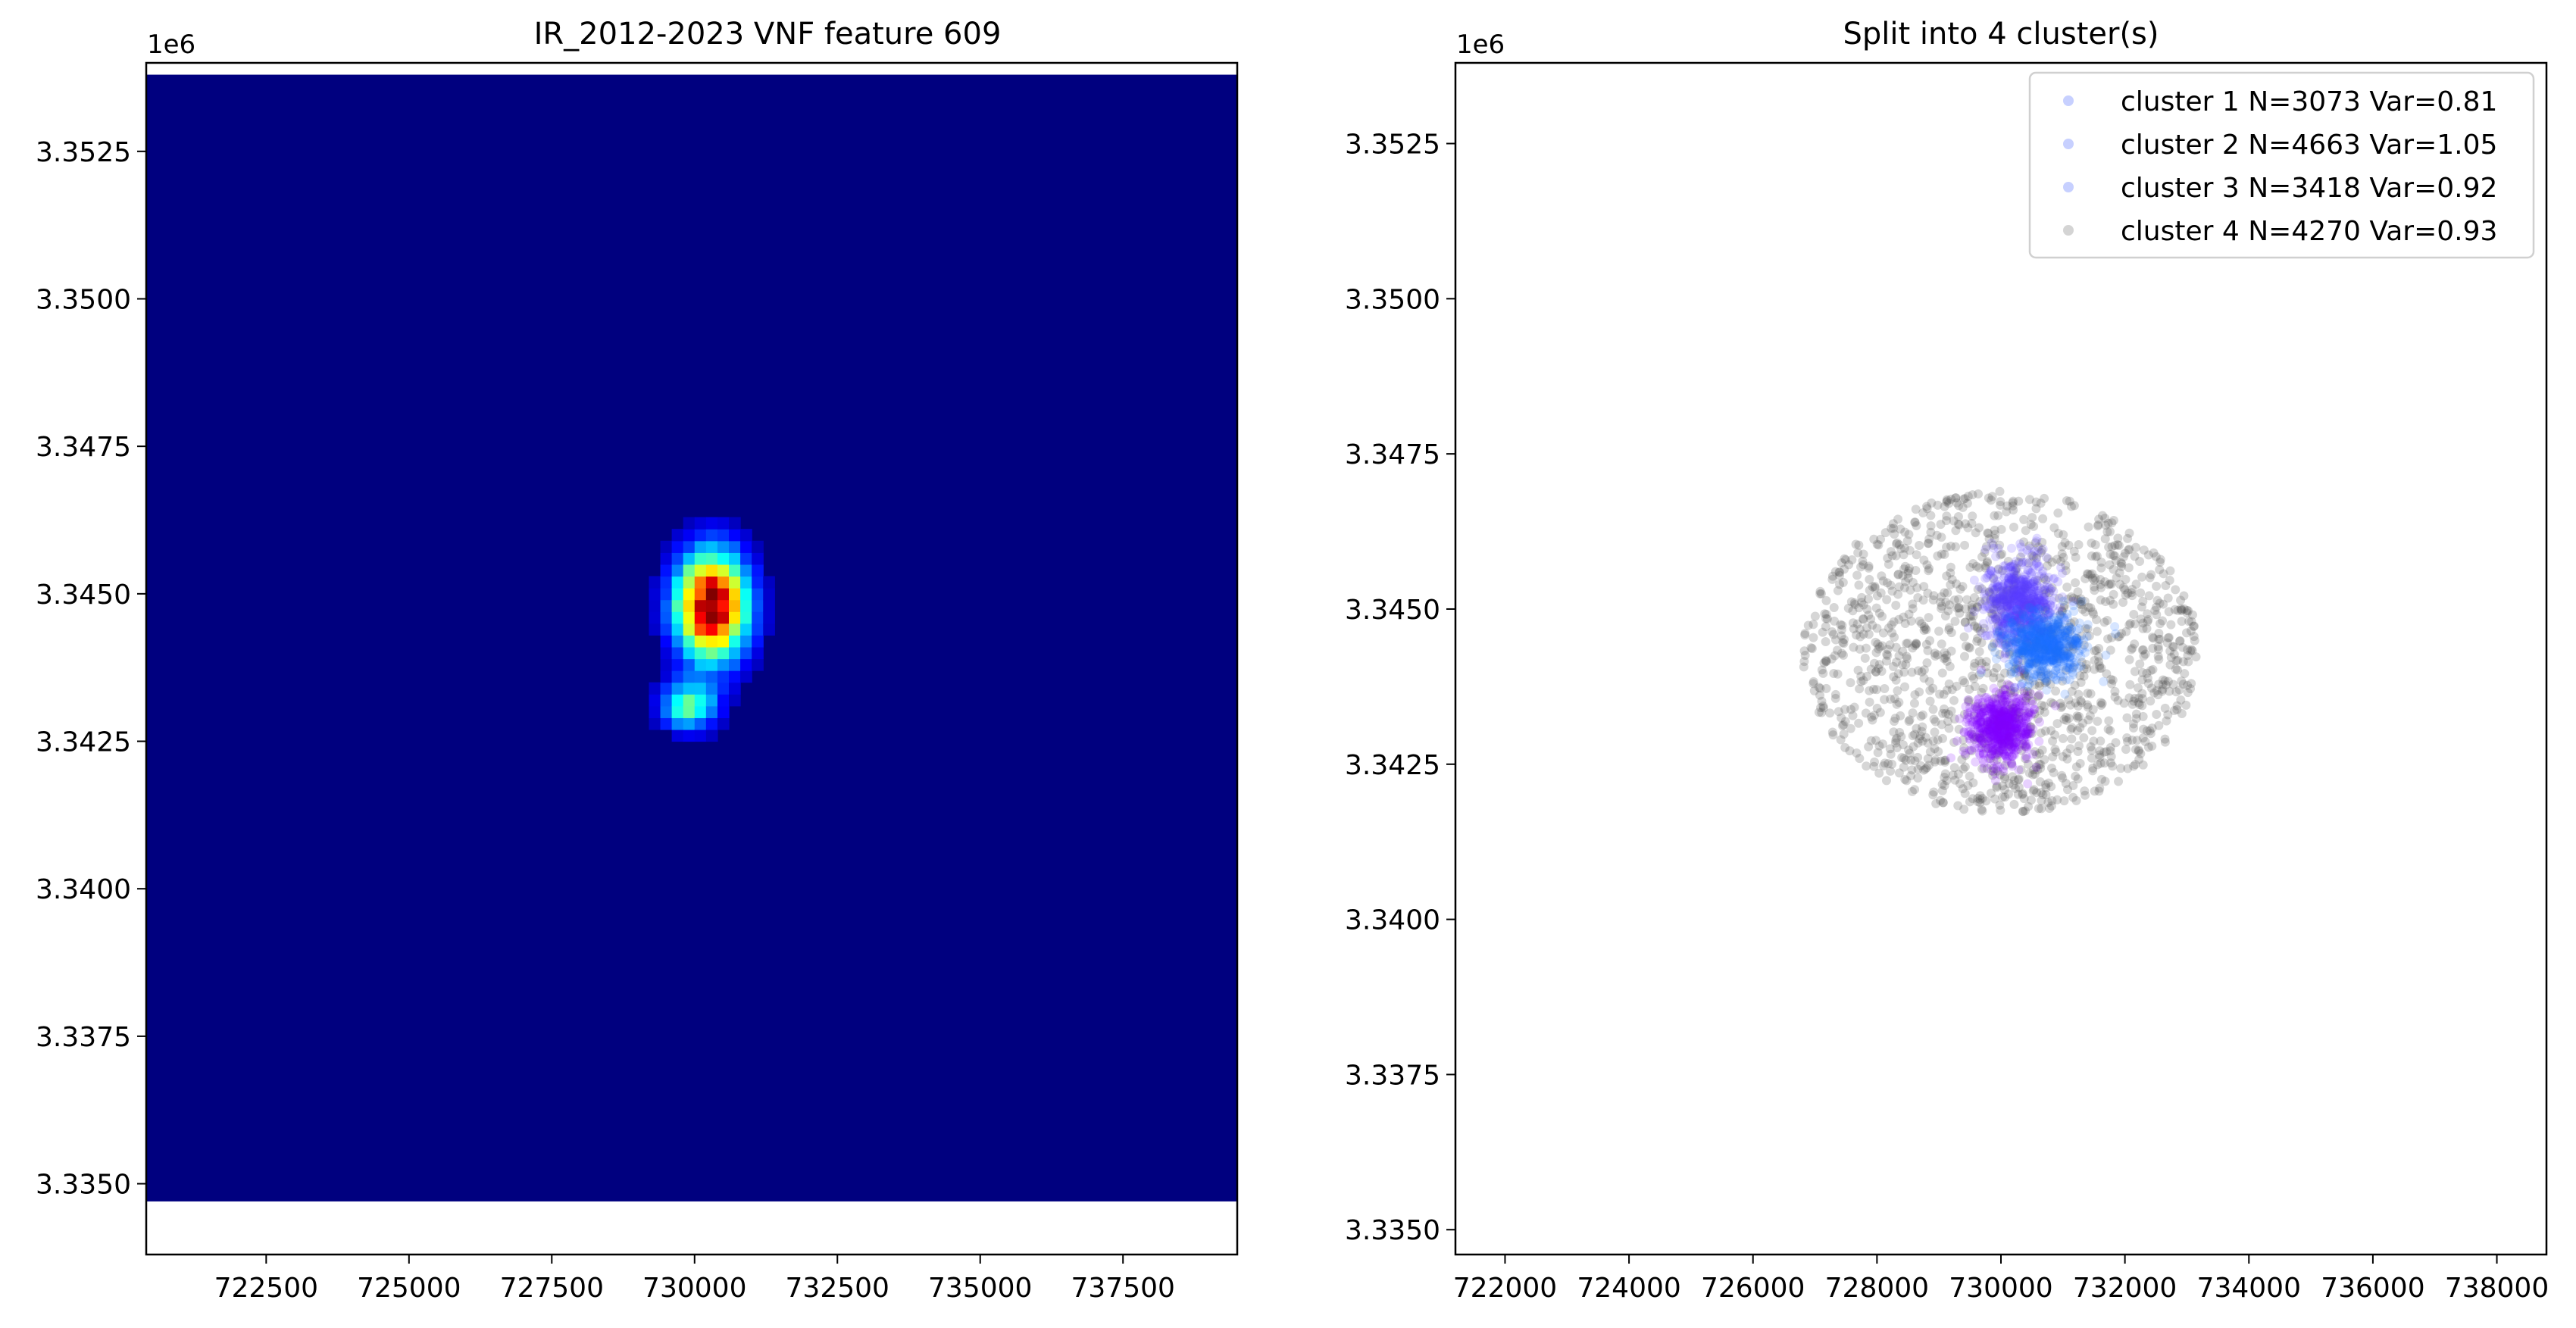  Describe the element at coordinates (2309, 145) in the screenshot. I see `legend-label-2: cluster 2 N=4663 Var=1.05` at that location.